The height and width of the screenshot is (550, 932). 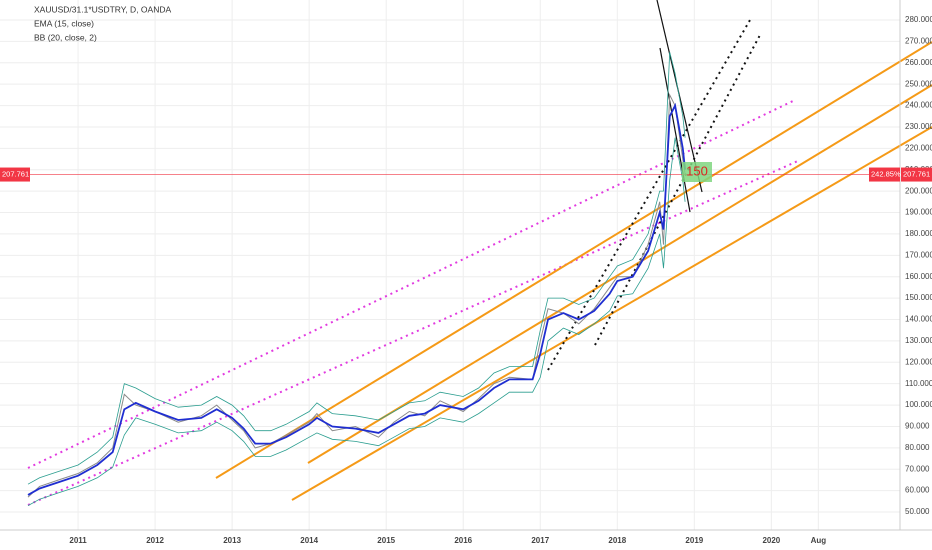 What do you see at coordinates (918, 276) in the screenshot?
I see `y-tick-label: 160.000` at bounding box center [918, 276].